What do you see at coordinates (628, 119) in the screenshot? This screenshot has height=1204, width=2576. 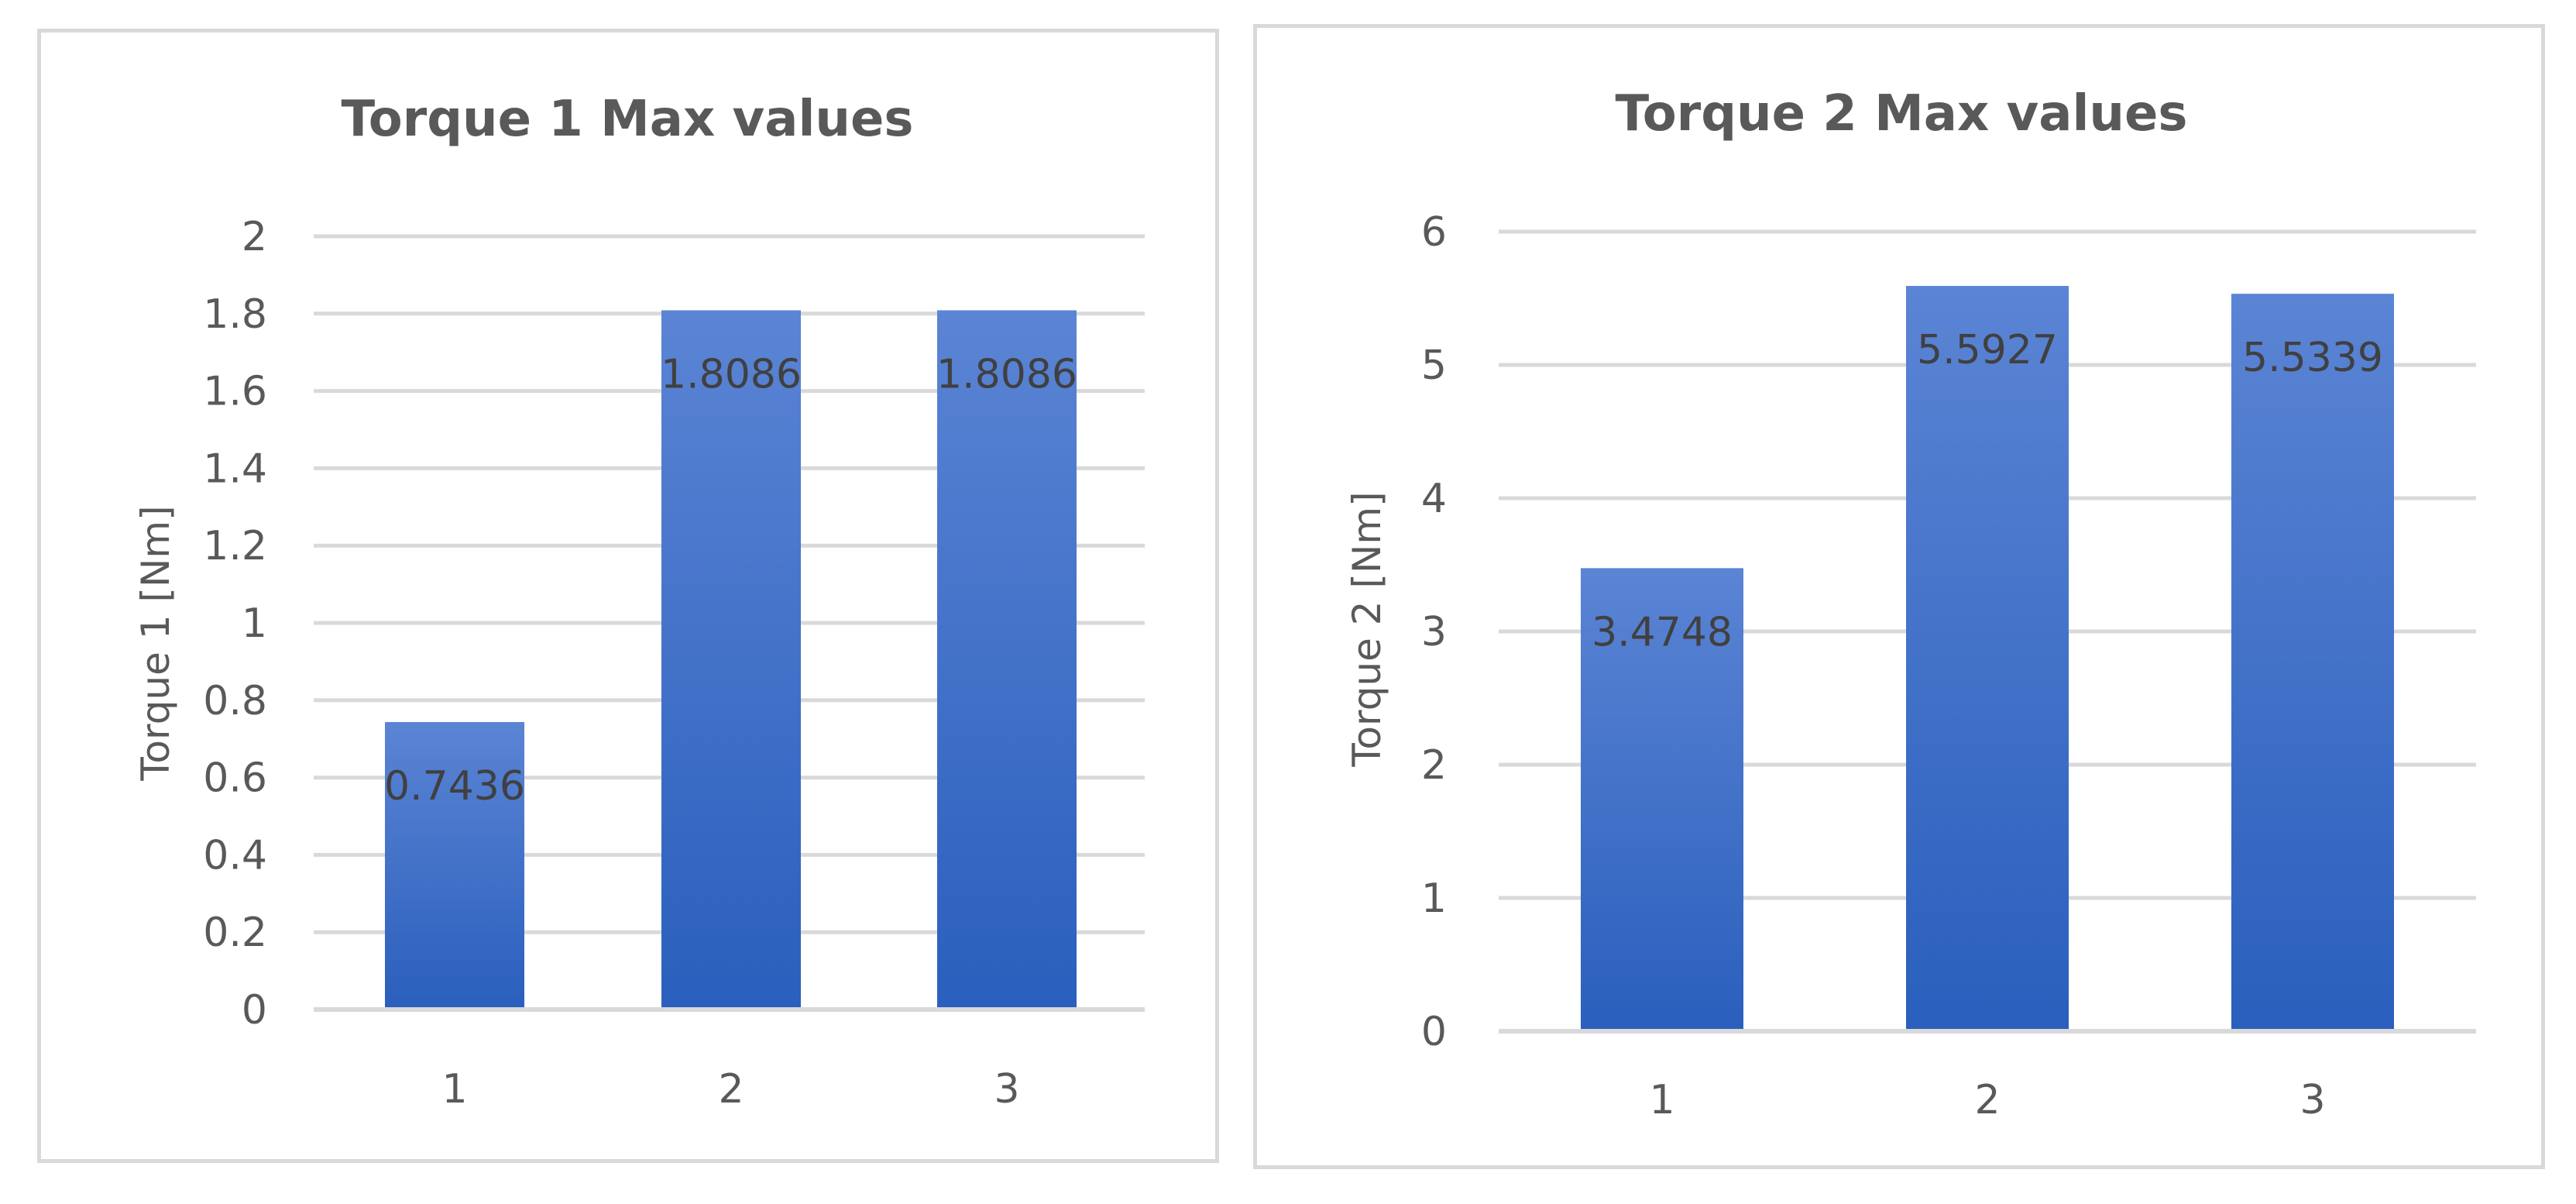 I see `chart-1-title: Torque 1 Max values` at bounding box center [628, 119].